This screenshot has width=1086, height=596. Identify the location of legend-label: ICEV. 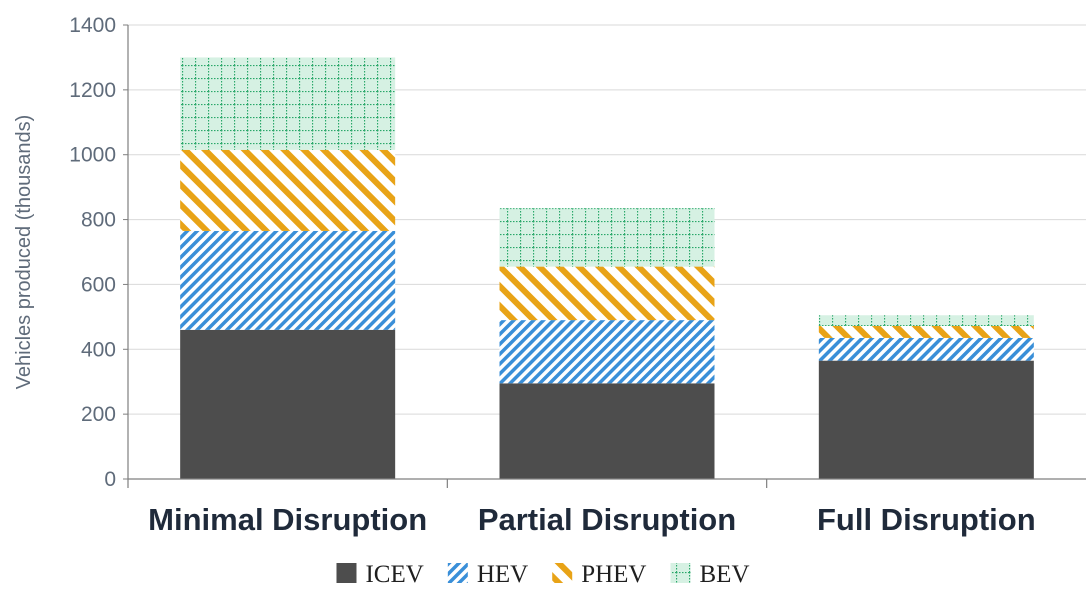
(394, 574).